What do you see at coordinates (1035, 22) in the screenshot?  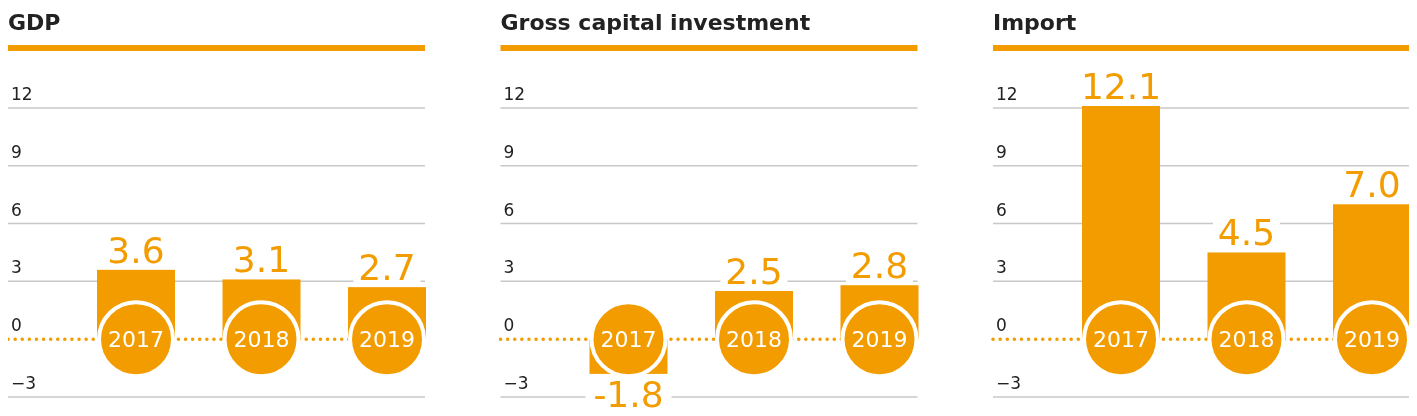 I see `chart-title: Import` at bounding box center [1035, 22].